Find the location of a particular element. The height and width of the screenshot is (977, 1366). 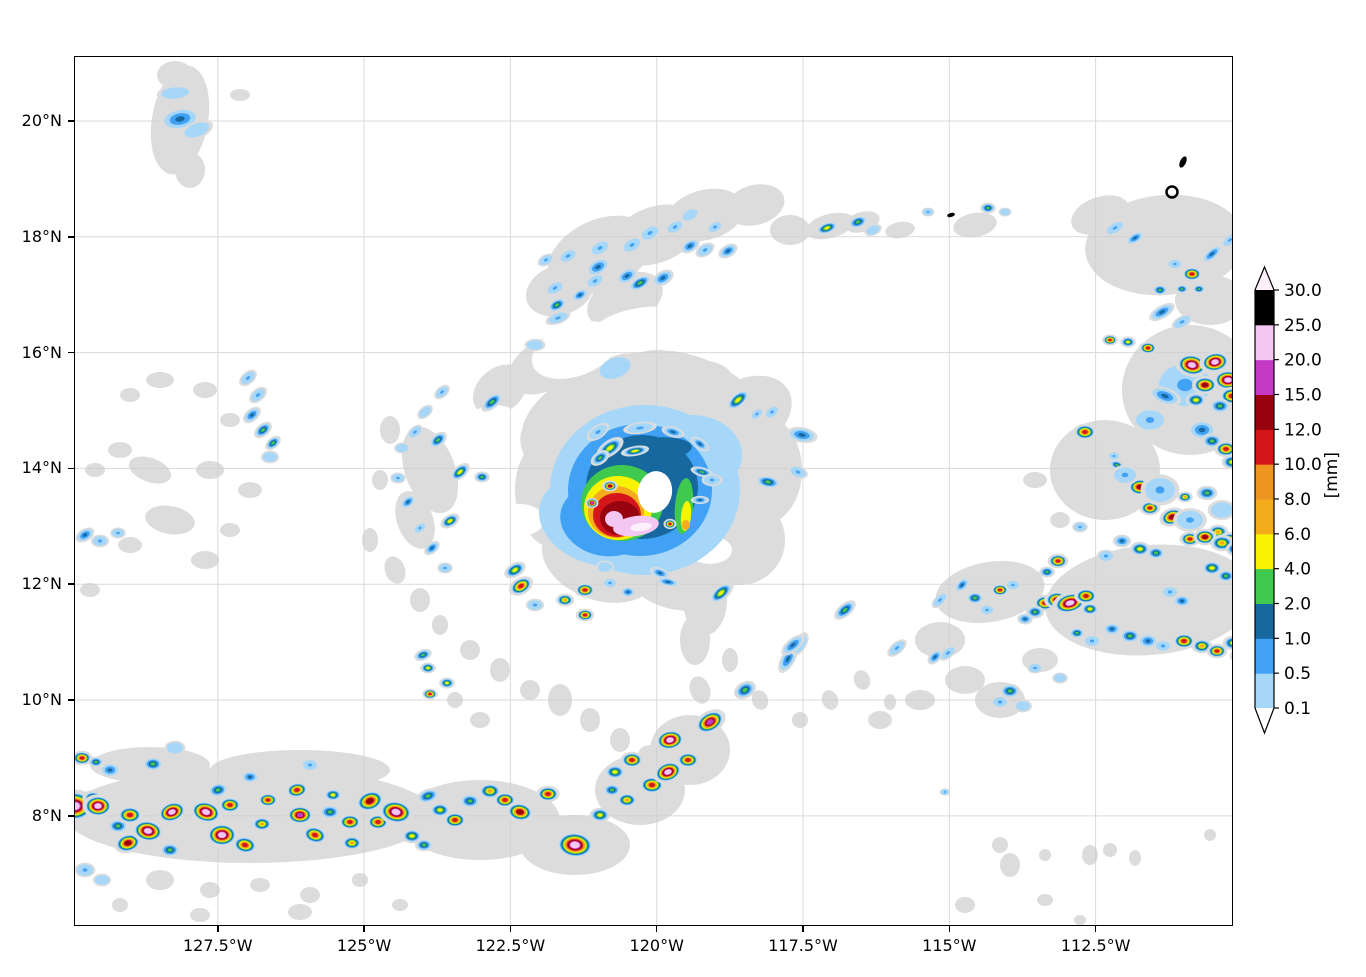

x-tick-label: 122.5°W is located at coordinates (510, 945).